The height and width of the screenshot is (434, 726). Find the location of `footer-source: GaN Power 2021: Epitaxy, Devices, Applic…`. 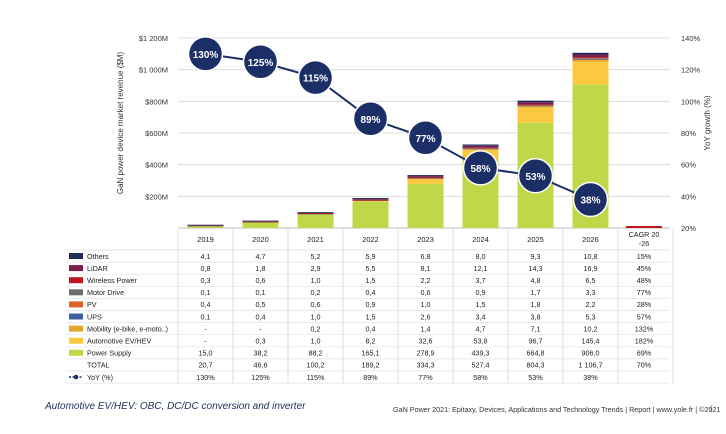

footer-source: GaN Power 2021: Epitaxy, Devices, Applic… is located at coordinates (557, 409).